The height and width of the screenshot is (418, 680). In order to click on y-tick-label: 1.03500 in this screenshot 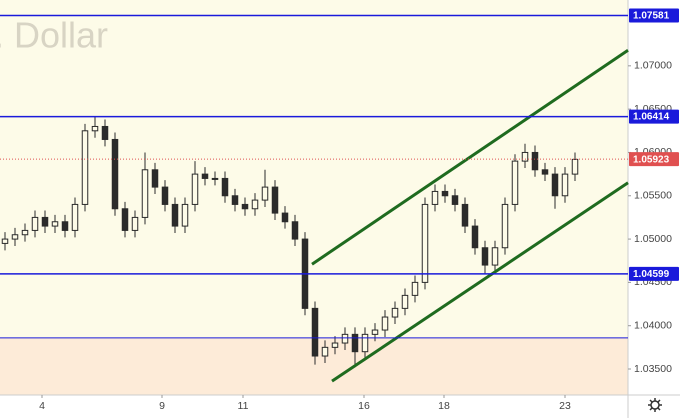, I will do `click(653, 369)`.